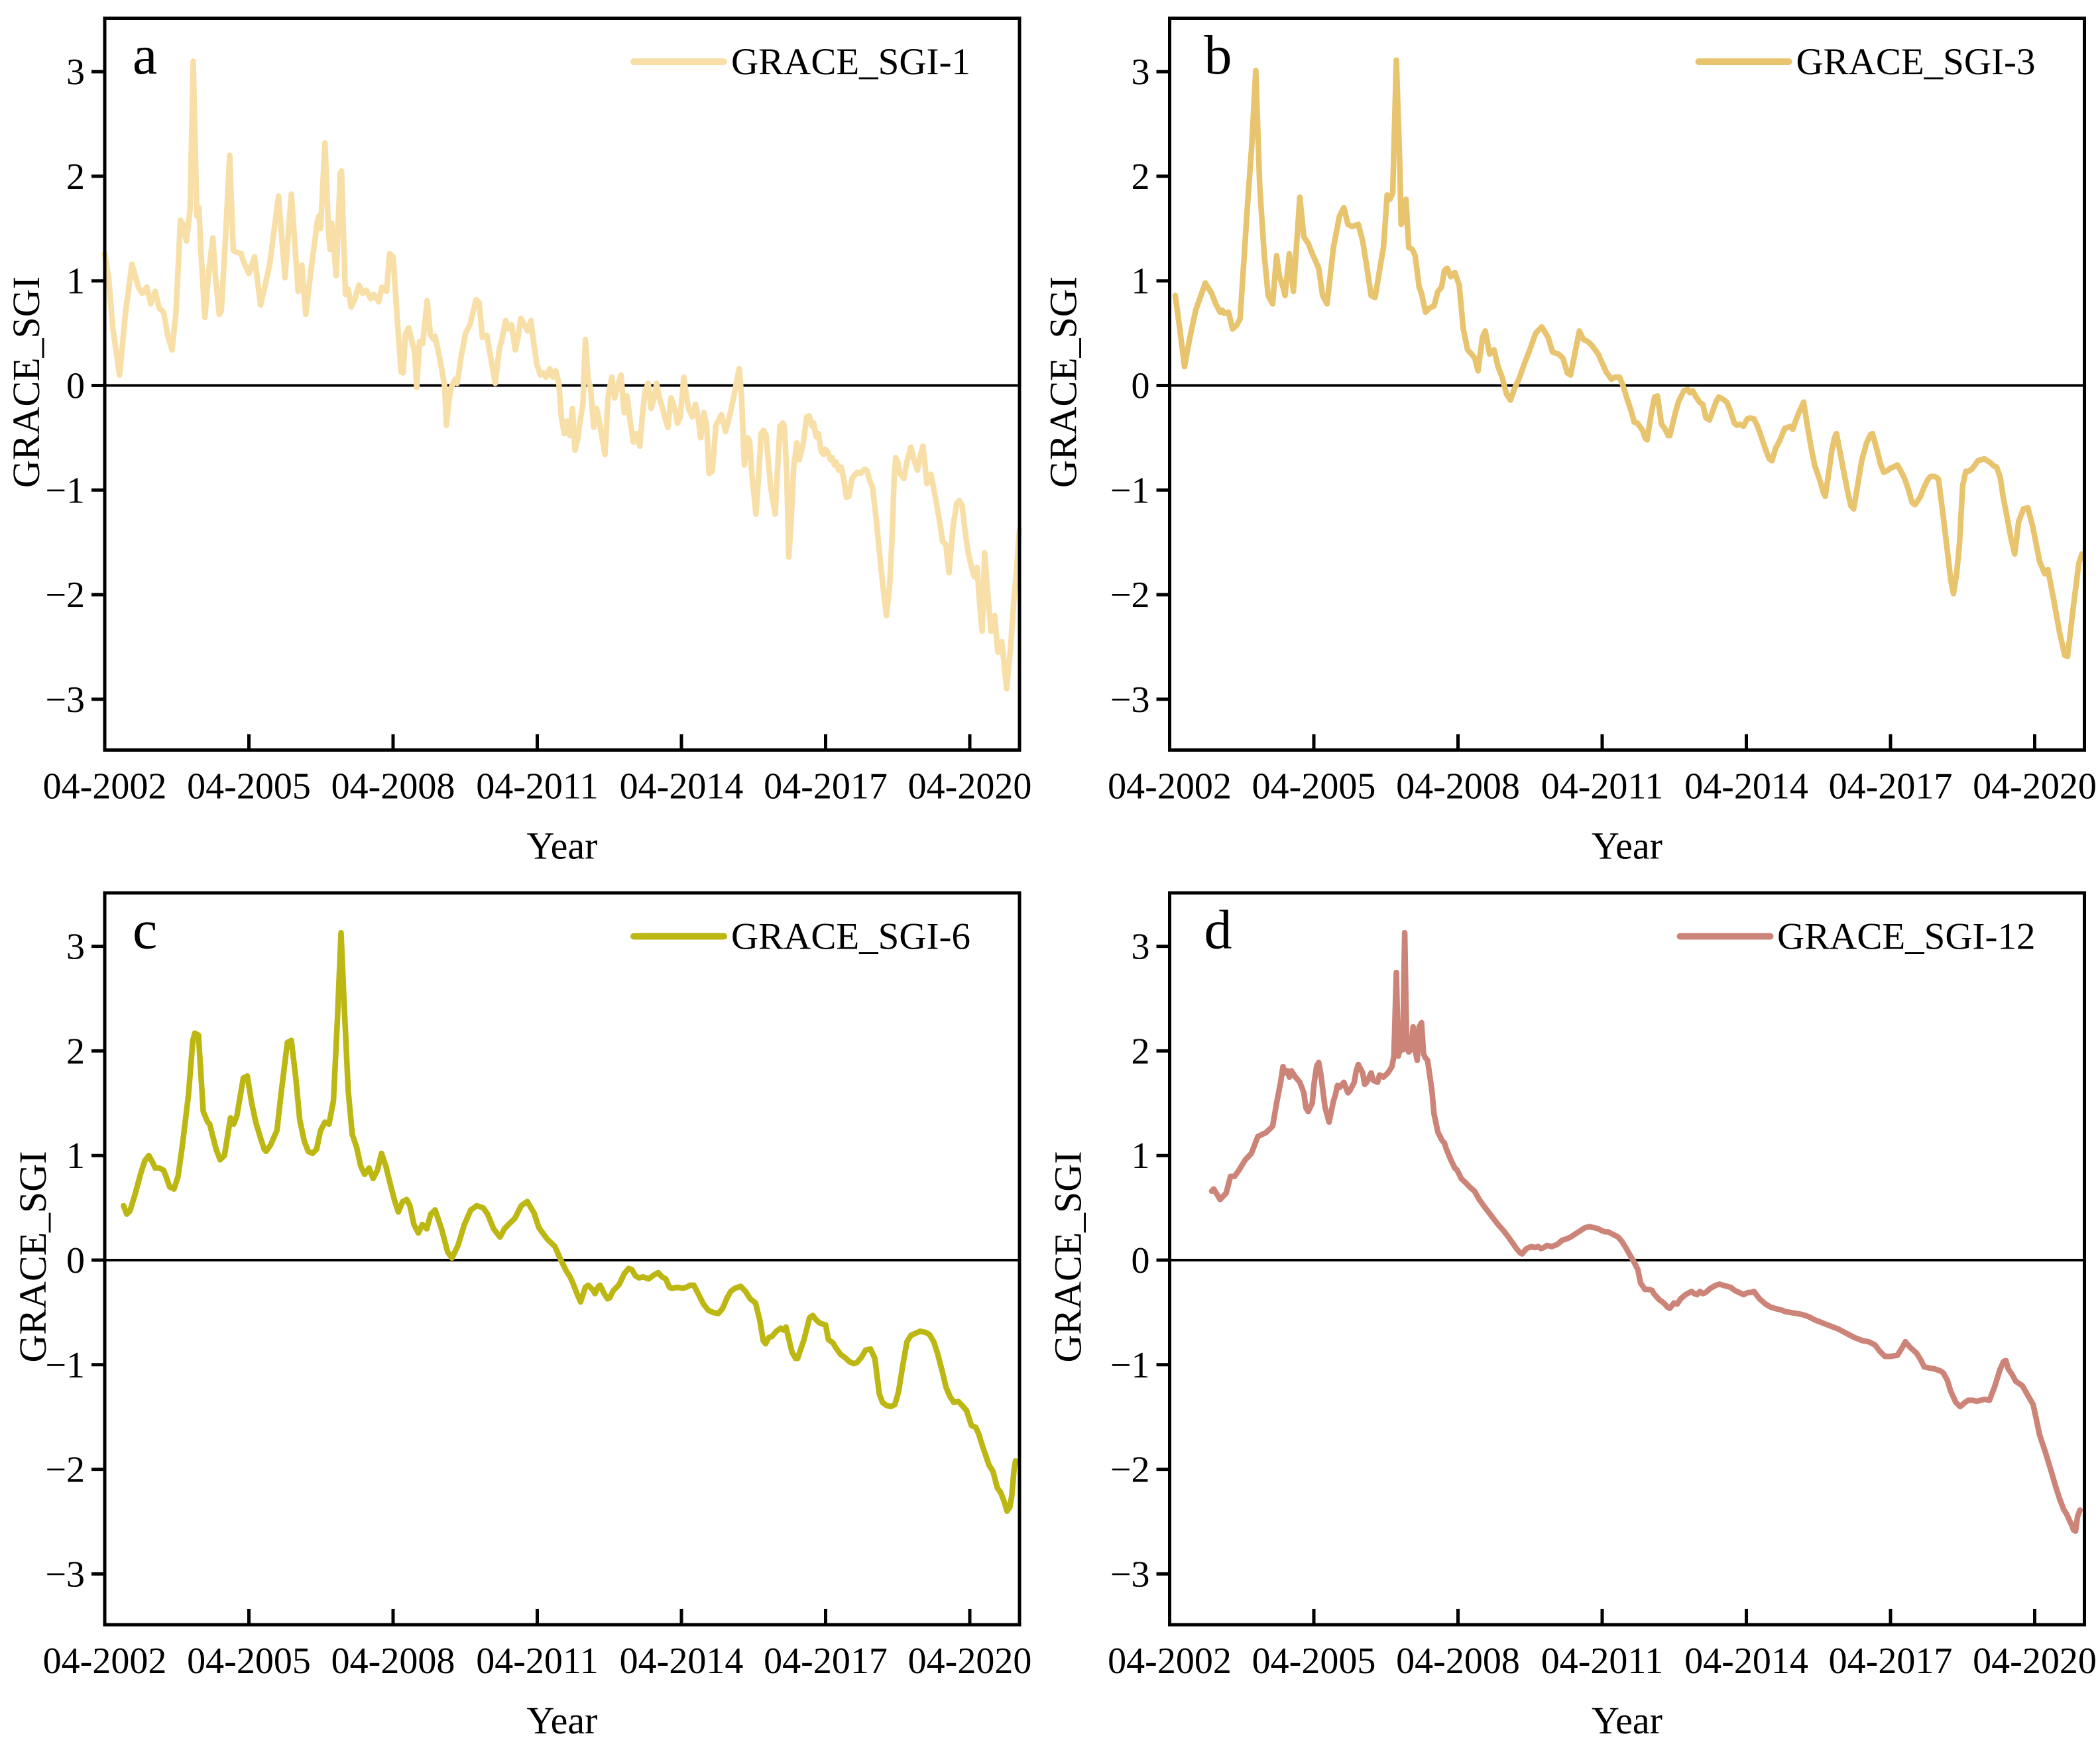 The height and width of the screenshot is (1748, 2100). I want to click on svg-text: GRACE_SGI-3, so click(1916, 62).